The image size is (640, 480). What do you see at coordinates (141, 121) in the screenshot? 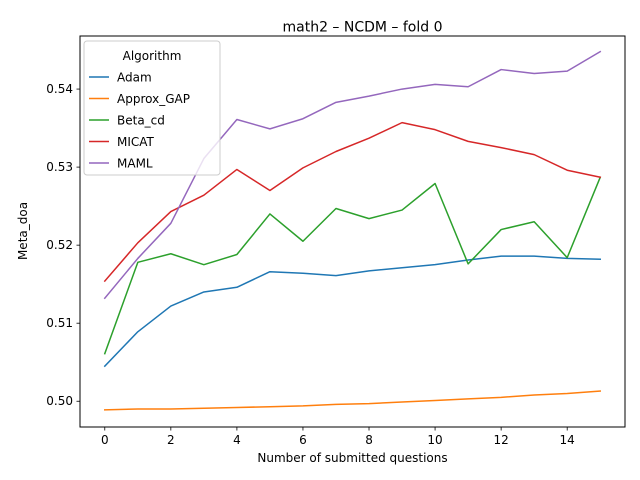
I see `legend-label-beta-cd: Beta_cd` at bounding box center [141, 121].